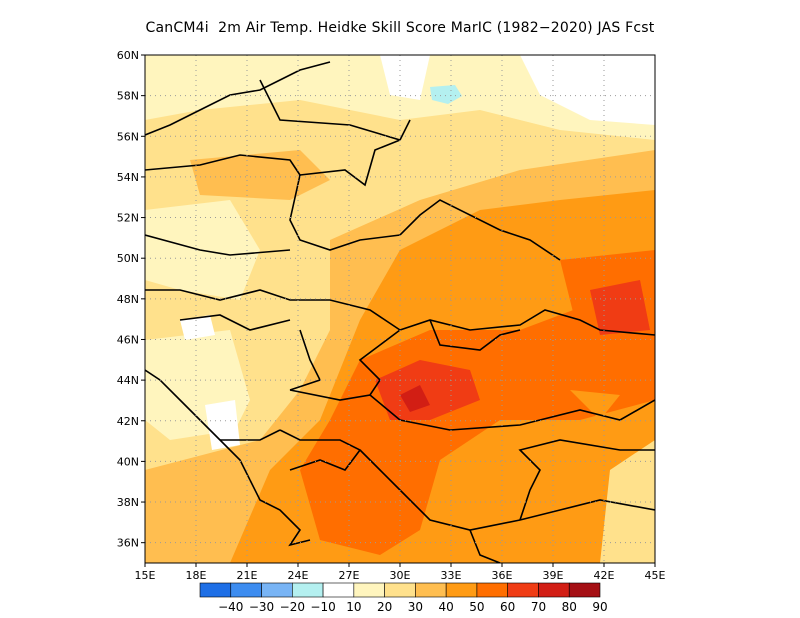 This screenshot has height=618, width=800. Describe the element at coordinates (349, 575) in the screenshot. I see `lon-tick-label: 27E` at that location.